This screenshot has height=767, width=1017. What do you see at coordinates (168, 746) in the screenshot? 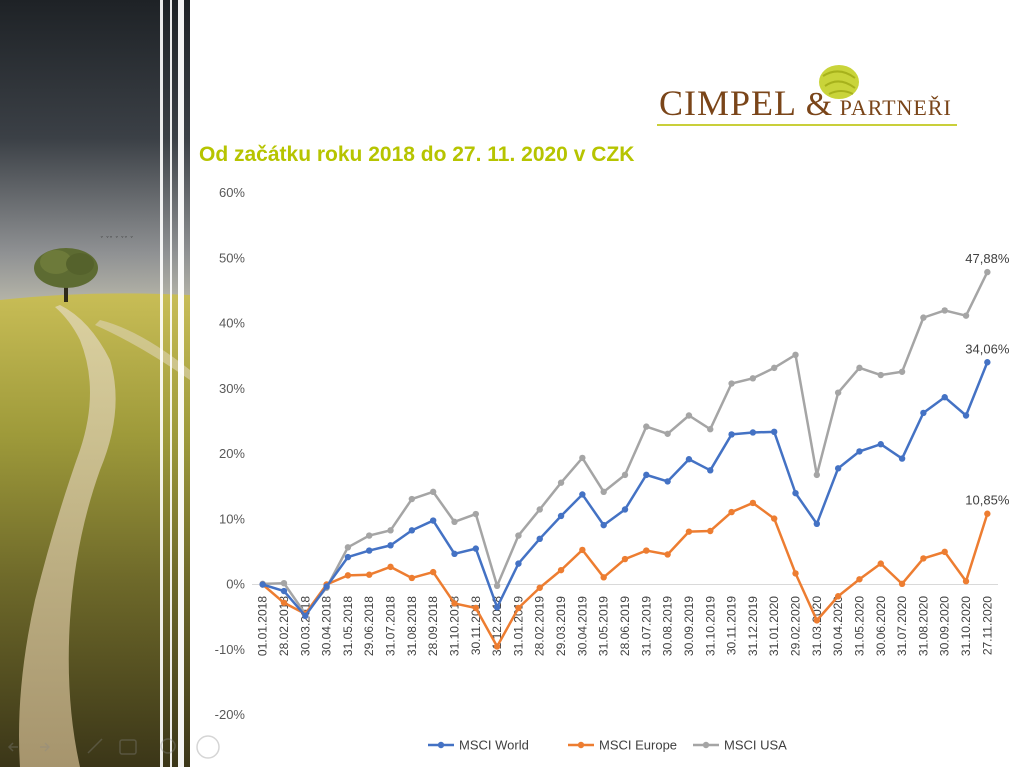
I see `zoom-icon` at bounding box center [168, 746].